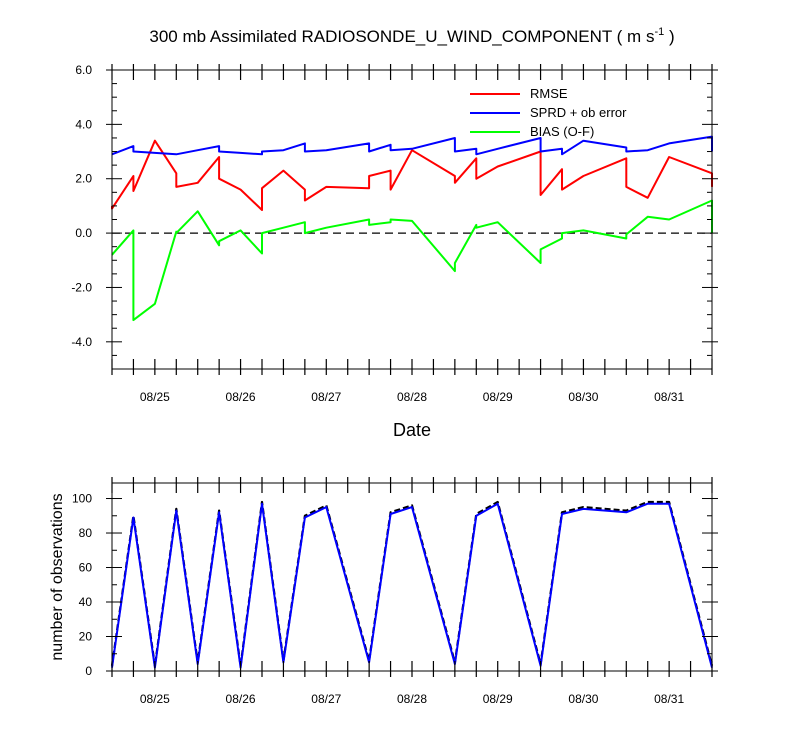  Describe the element at coordinates (412, 145) in the screenshot. I see `top-series-line-sprd-ob-error` at that location.